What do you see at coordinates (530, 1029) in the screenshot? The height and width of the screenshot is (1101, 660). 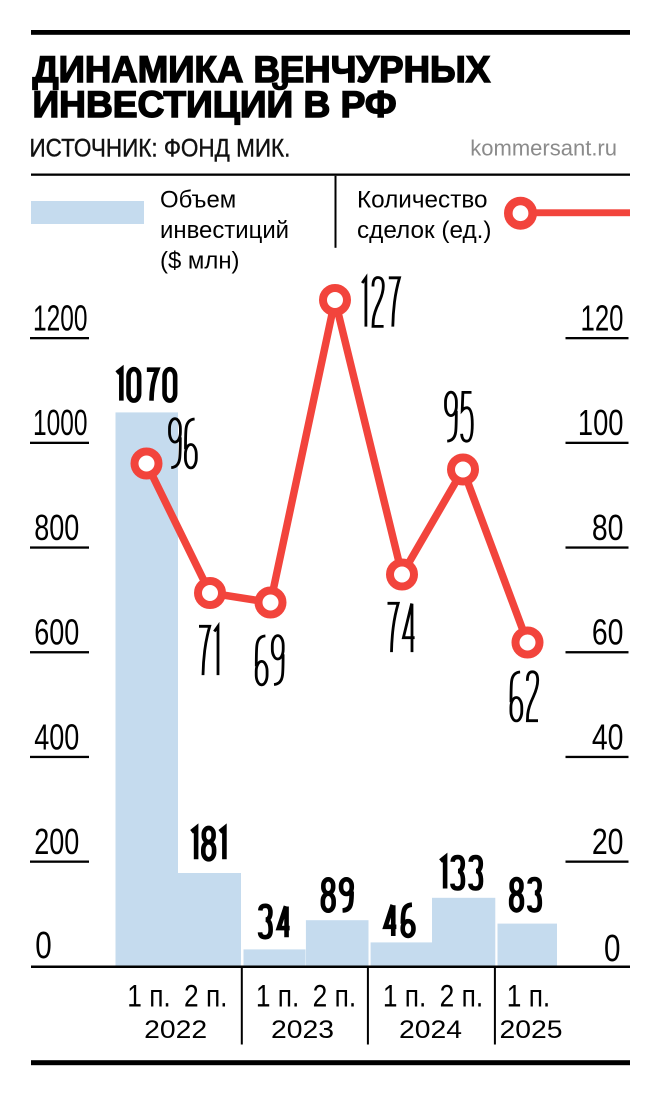 I see `svg-text: 2025` at bounding box center [530, 1029].